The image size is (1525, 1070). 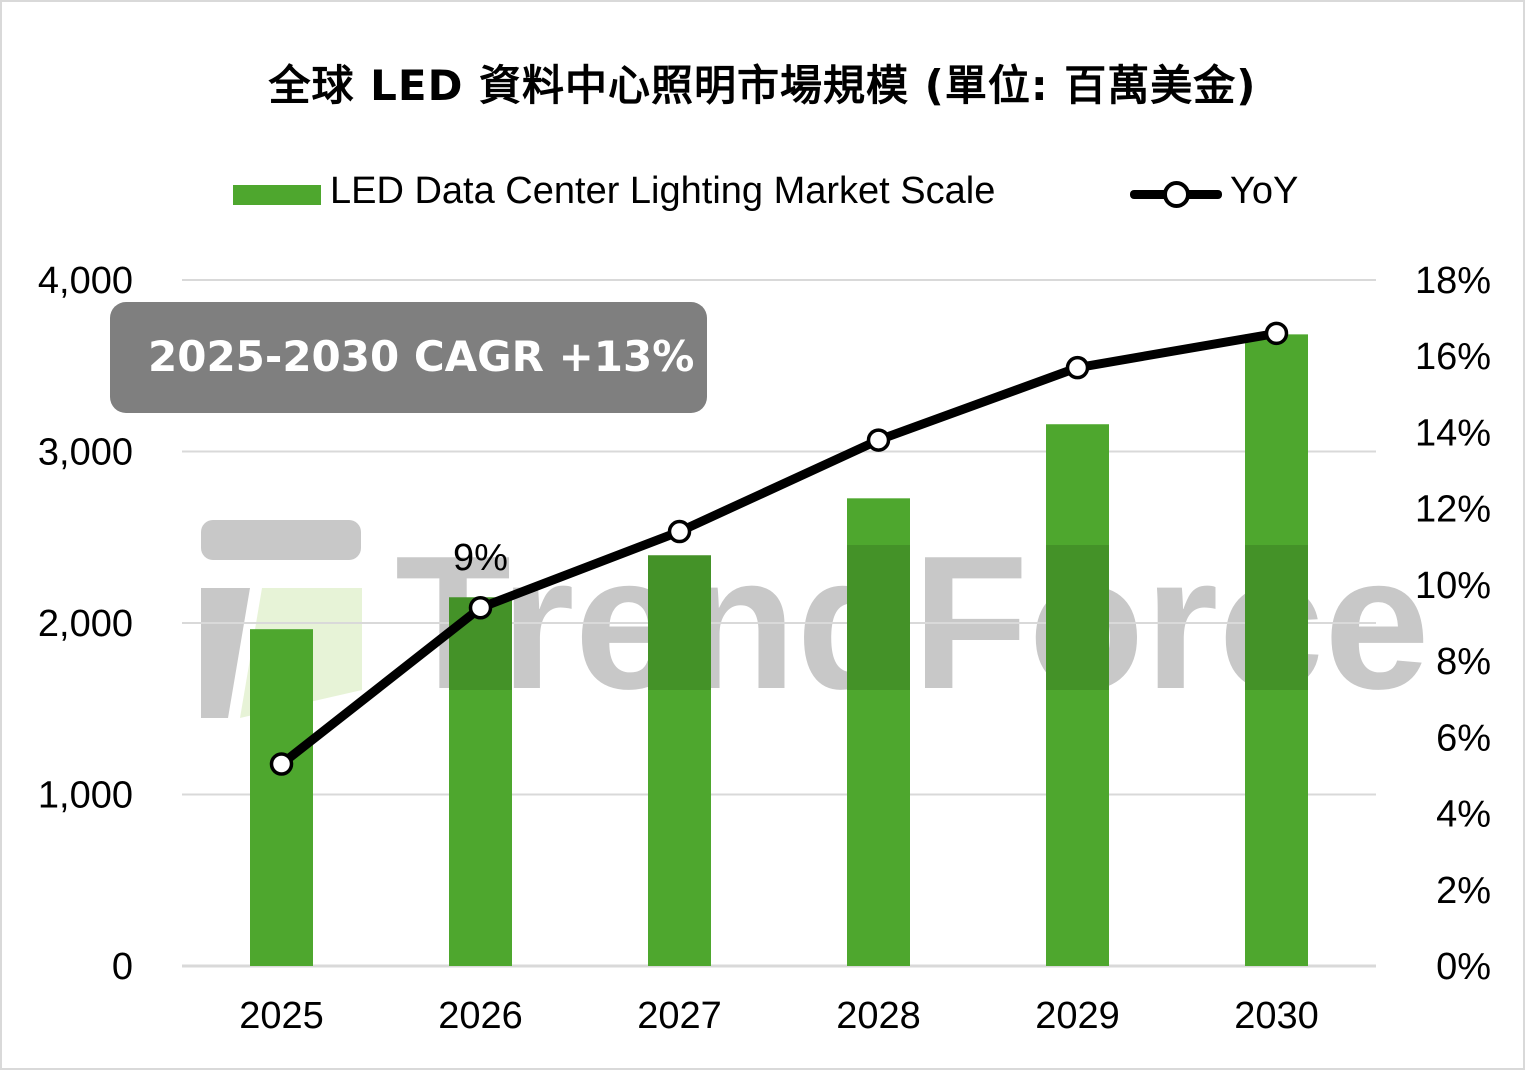 I want to click on x-axis-tick-label: 2025, so click(x=281, y=1016).